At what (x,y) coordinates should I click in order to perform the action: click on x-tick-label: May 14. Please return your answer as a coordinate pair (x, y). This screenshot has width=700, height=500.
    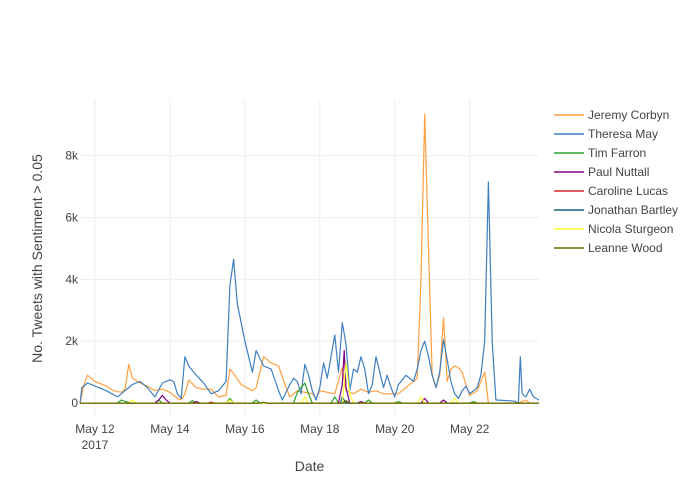
    Looking at the image, I should click on (170, 429).